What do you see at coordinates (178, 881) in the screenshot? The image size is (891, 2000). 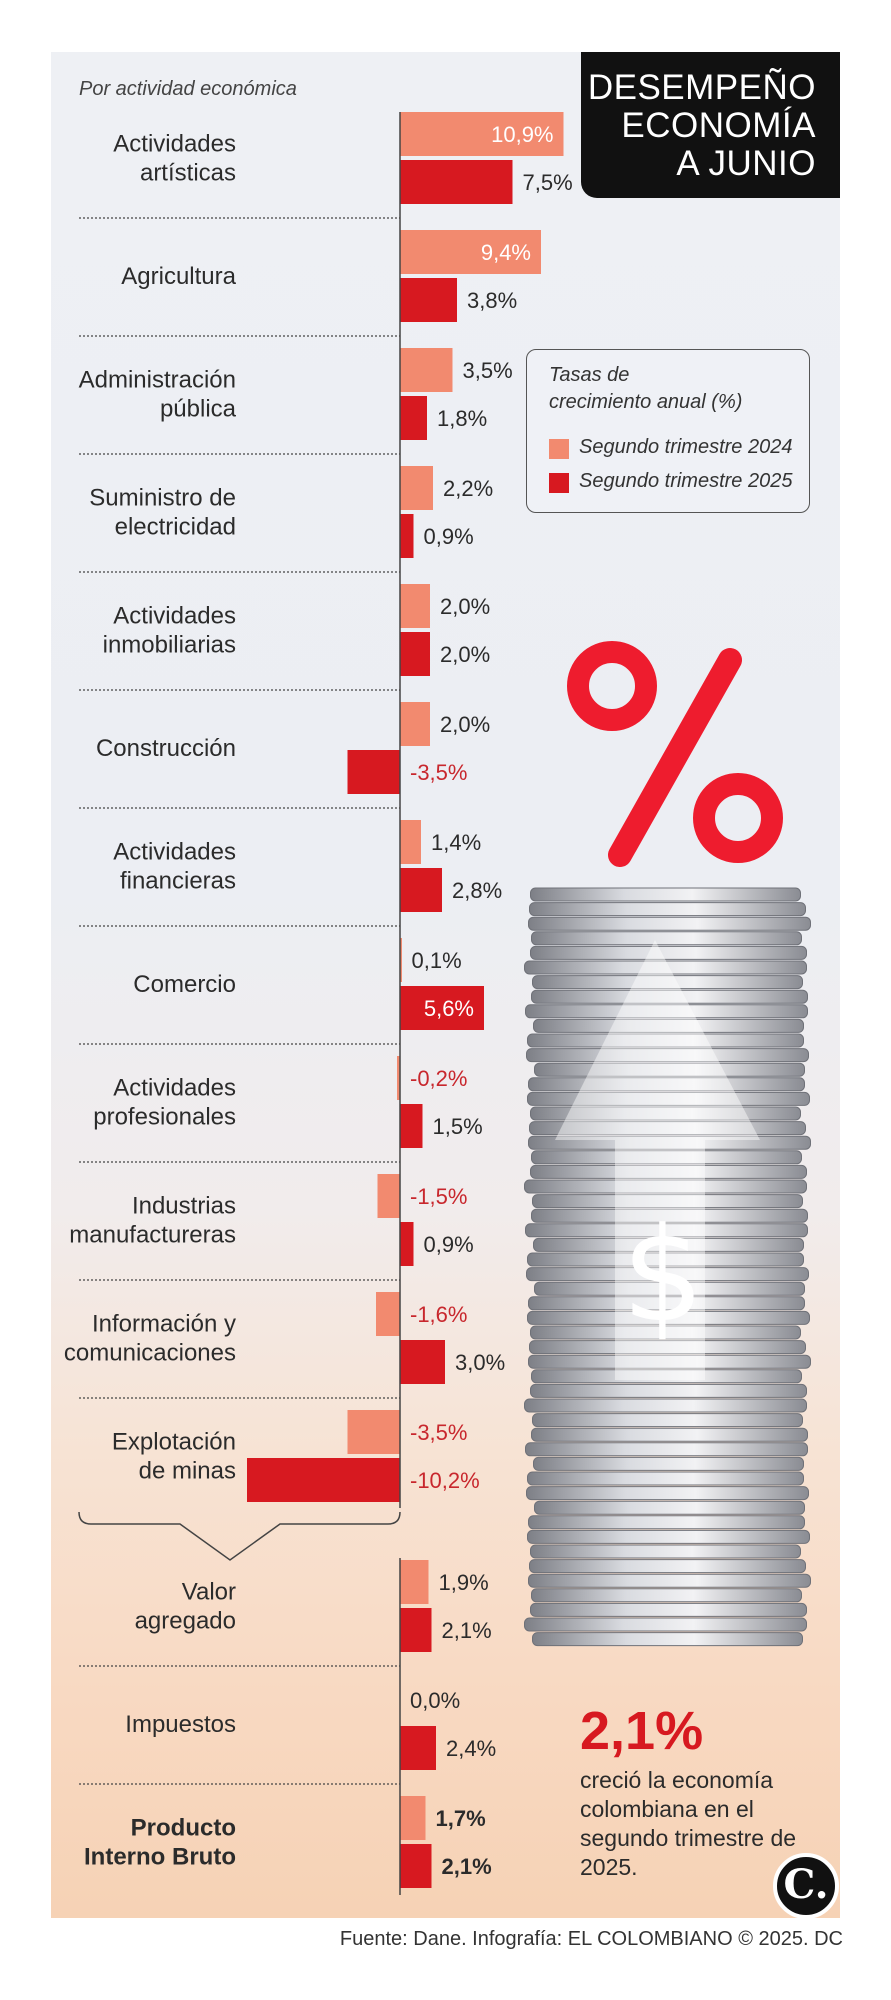 I see `category-label: financieras` at bounding box center [178, 881].